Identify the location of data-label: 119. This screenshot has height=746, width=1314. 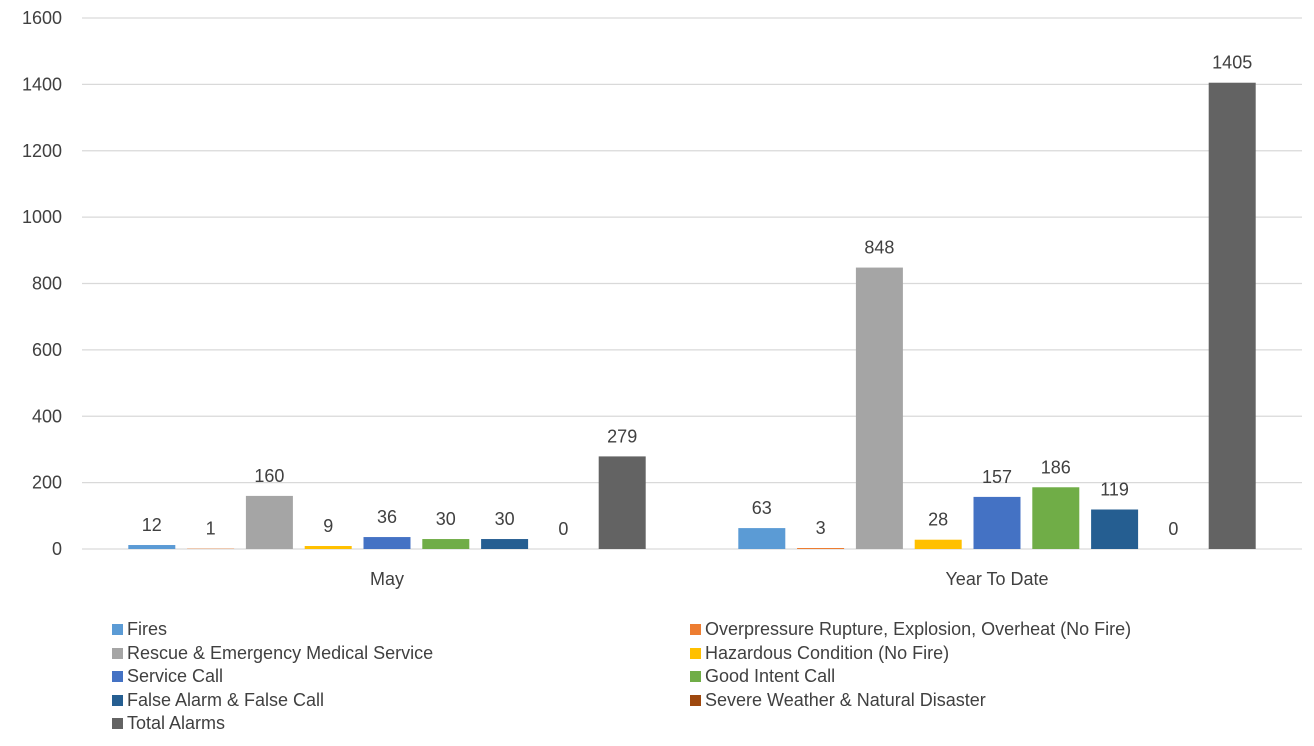
(1114, 490).